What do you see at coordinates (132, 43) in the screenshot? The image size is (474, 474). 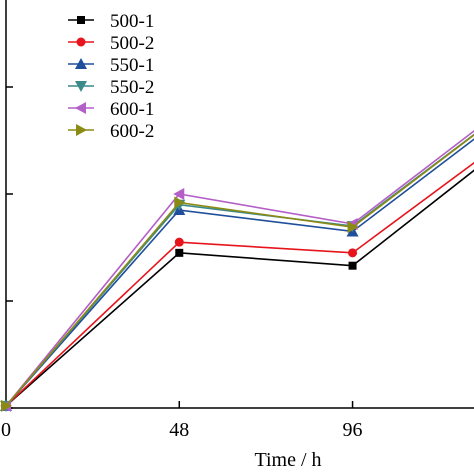 I see `legend-label: 500-2` at bounding box center [132, 43].